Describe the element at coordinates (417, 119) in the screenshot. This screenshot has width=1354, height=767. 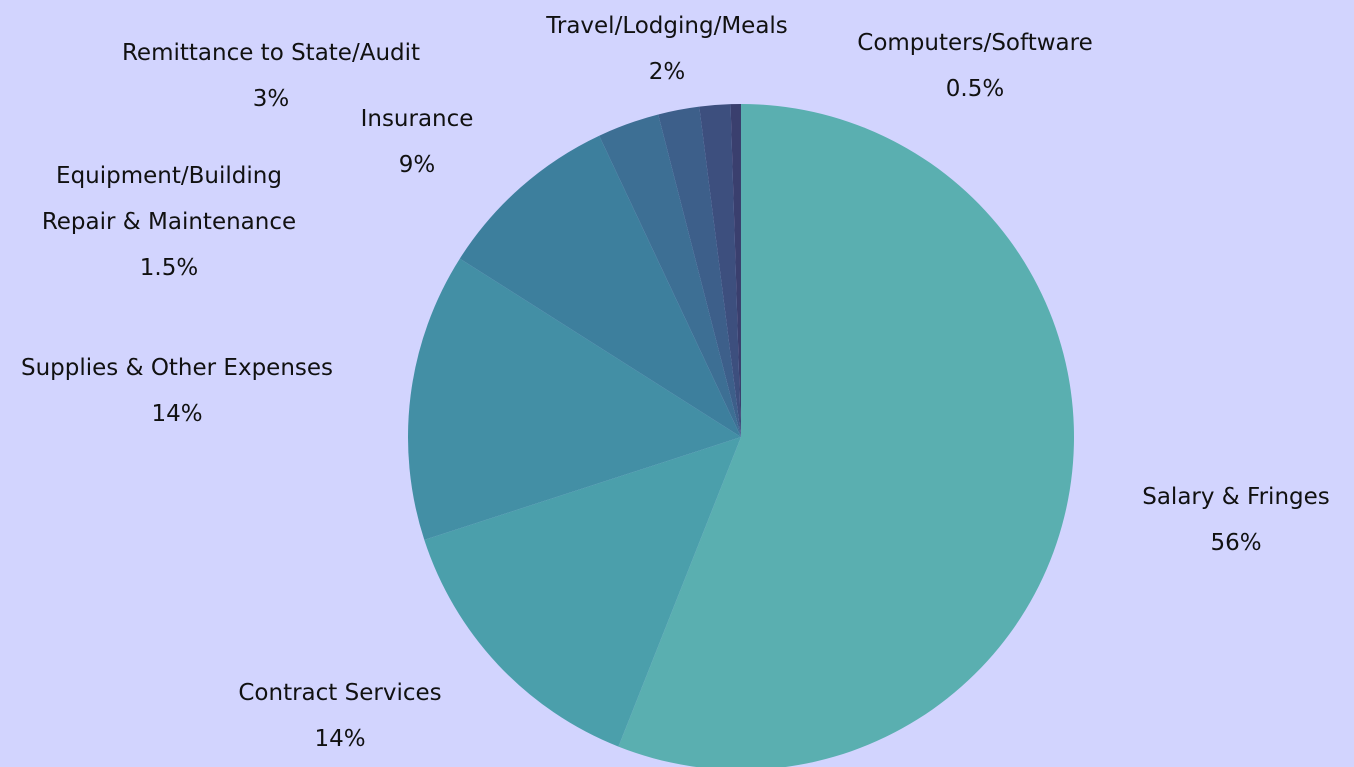
I see `slice-name: Insurance` at that location.